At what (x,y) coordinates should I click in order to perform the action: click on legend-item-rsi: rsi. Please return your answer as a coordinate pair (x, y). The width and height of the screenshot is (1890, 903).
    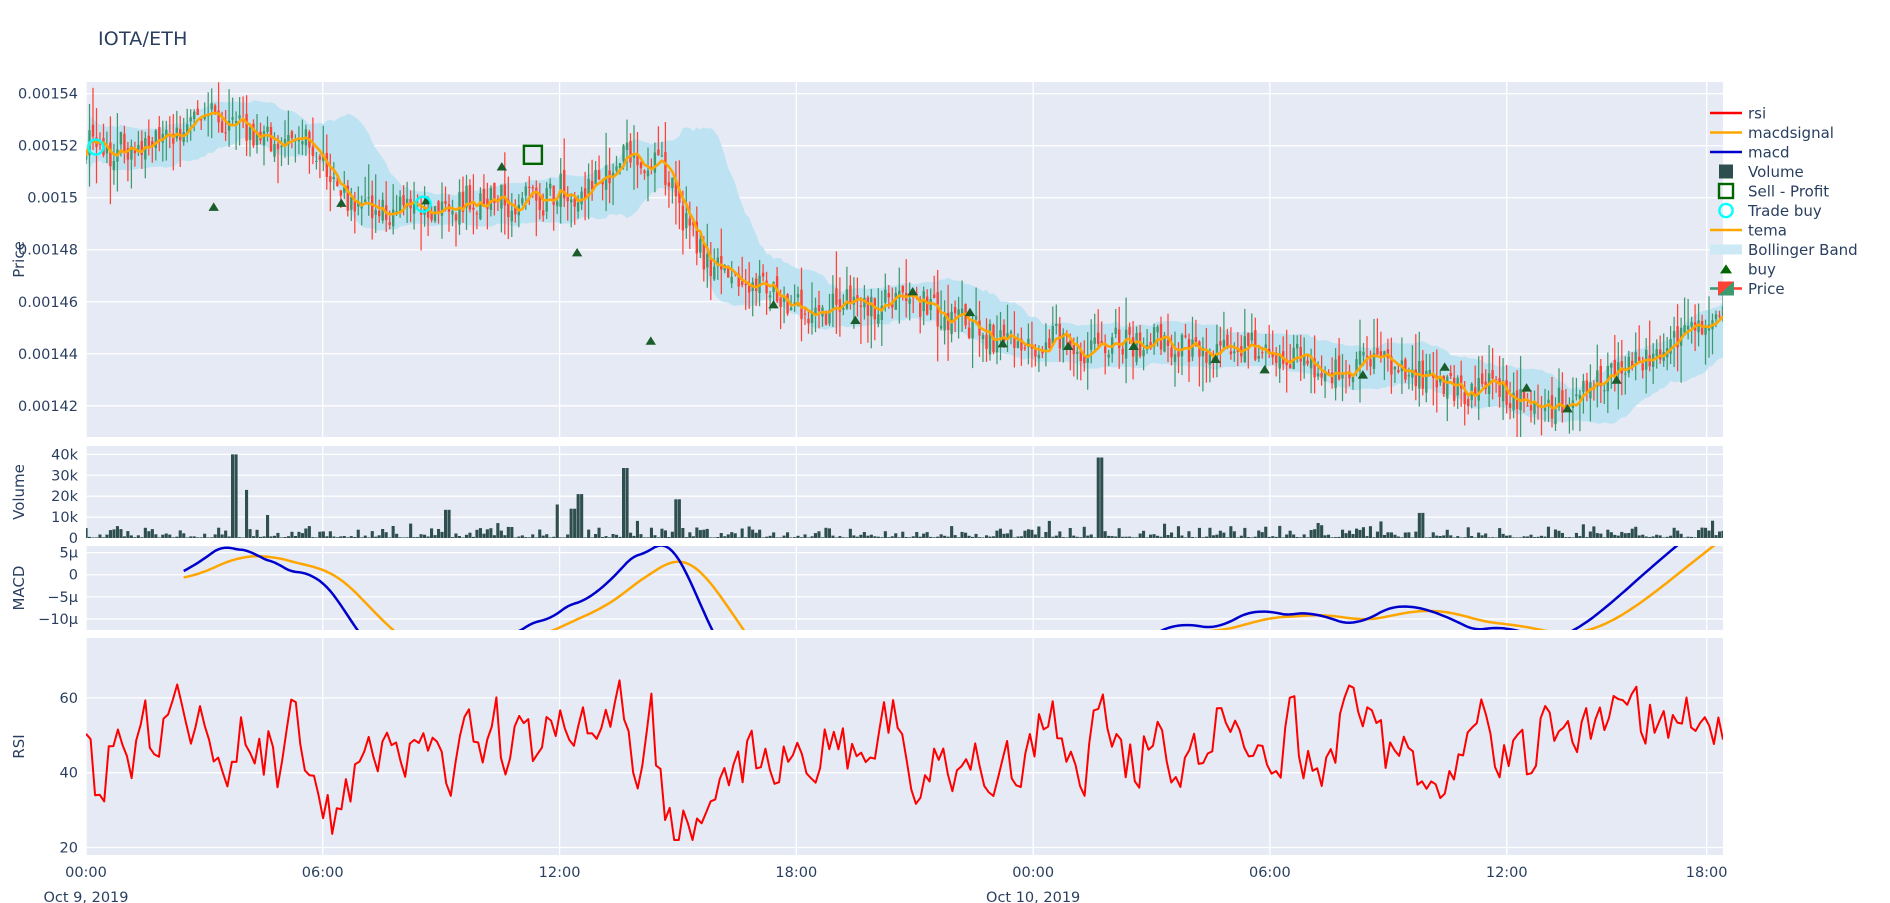
    Looking at the image, I should click on (1738, 114).